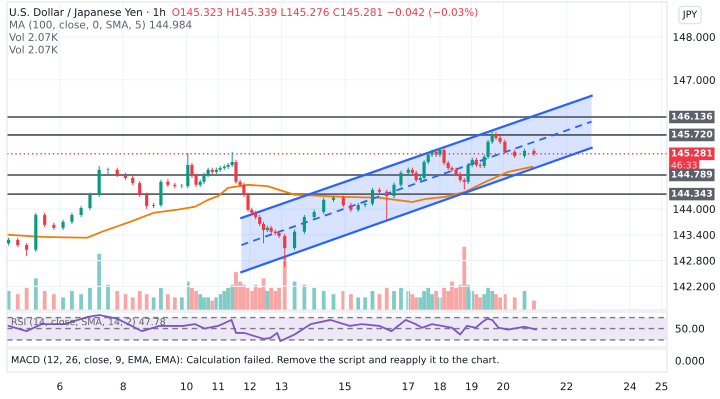 The height and width of the screenshot is (399, 720). What do you see at coordinates (282, 386) in the screenshot?
I see `x-tick-label: 13` at bounding box center [282, 386].